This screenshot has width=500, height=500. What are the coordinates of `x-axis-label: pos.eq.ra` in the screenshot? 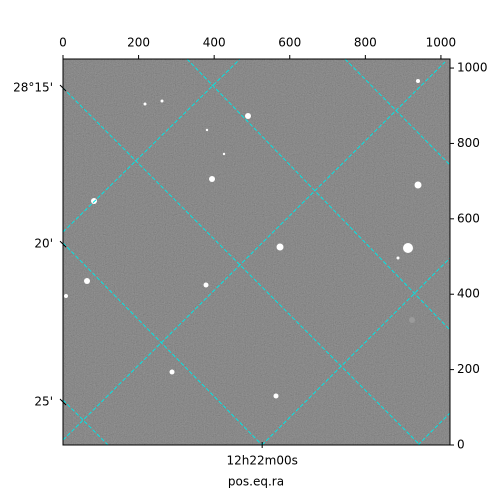 It's located at (256, 482).